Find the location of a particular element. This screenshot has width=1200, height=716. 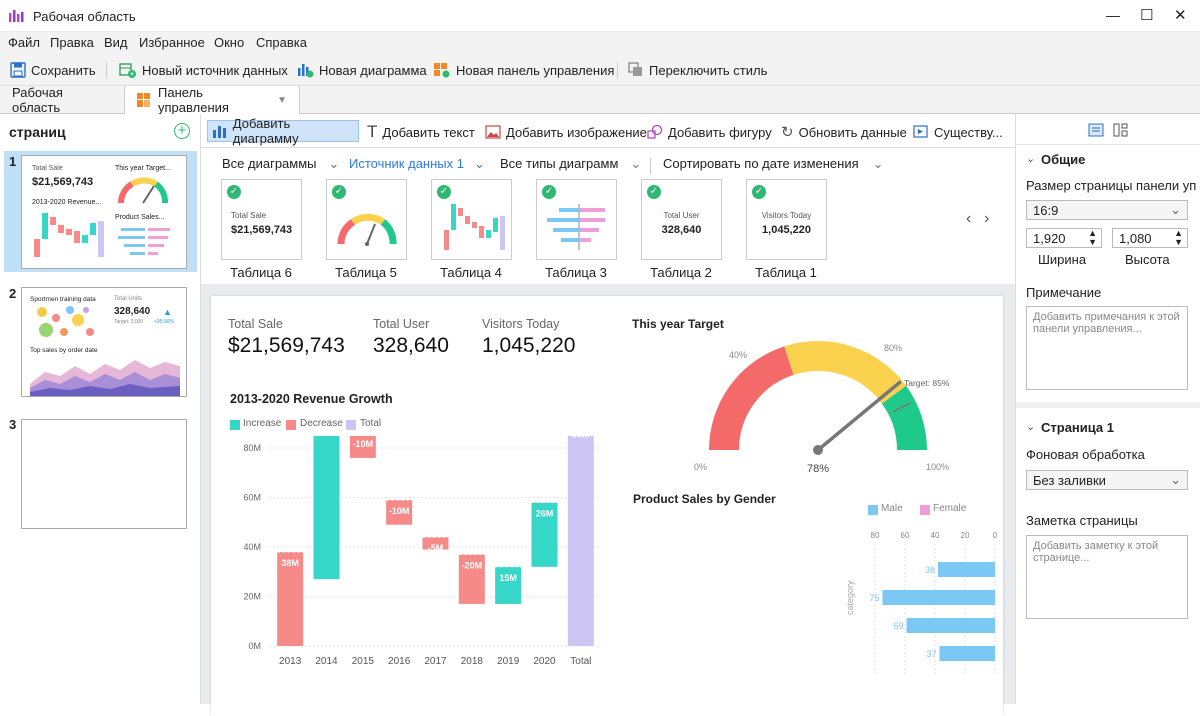

chart-icon is located at coordinates (306, 71).